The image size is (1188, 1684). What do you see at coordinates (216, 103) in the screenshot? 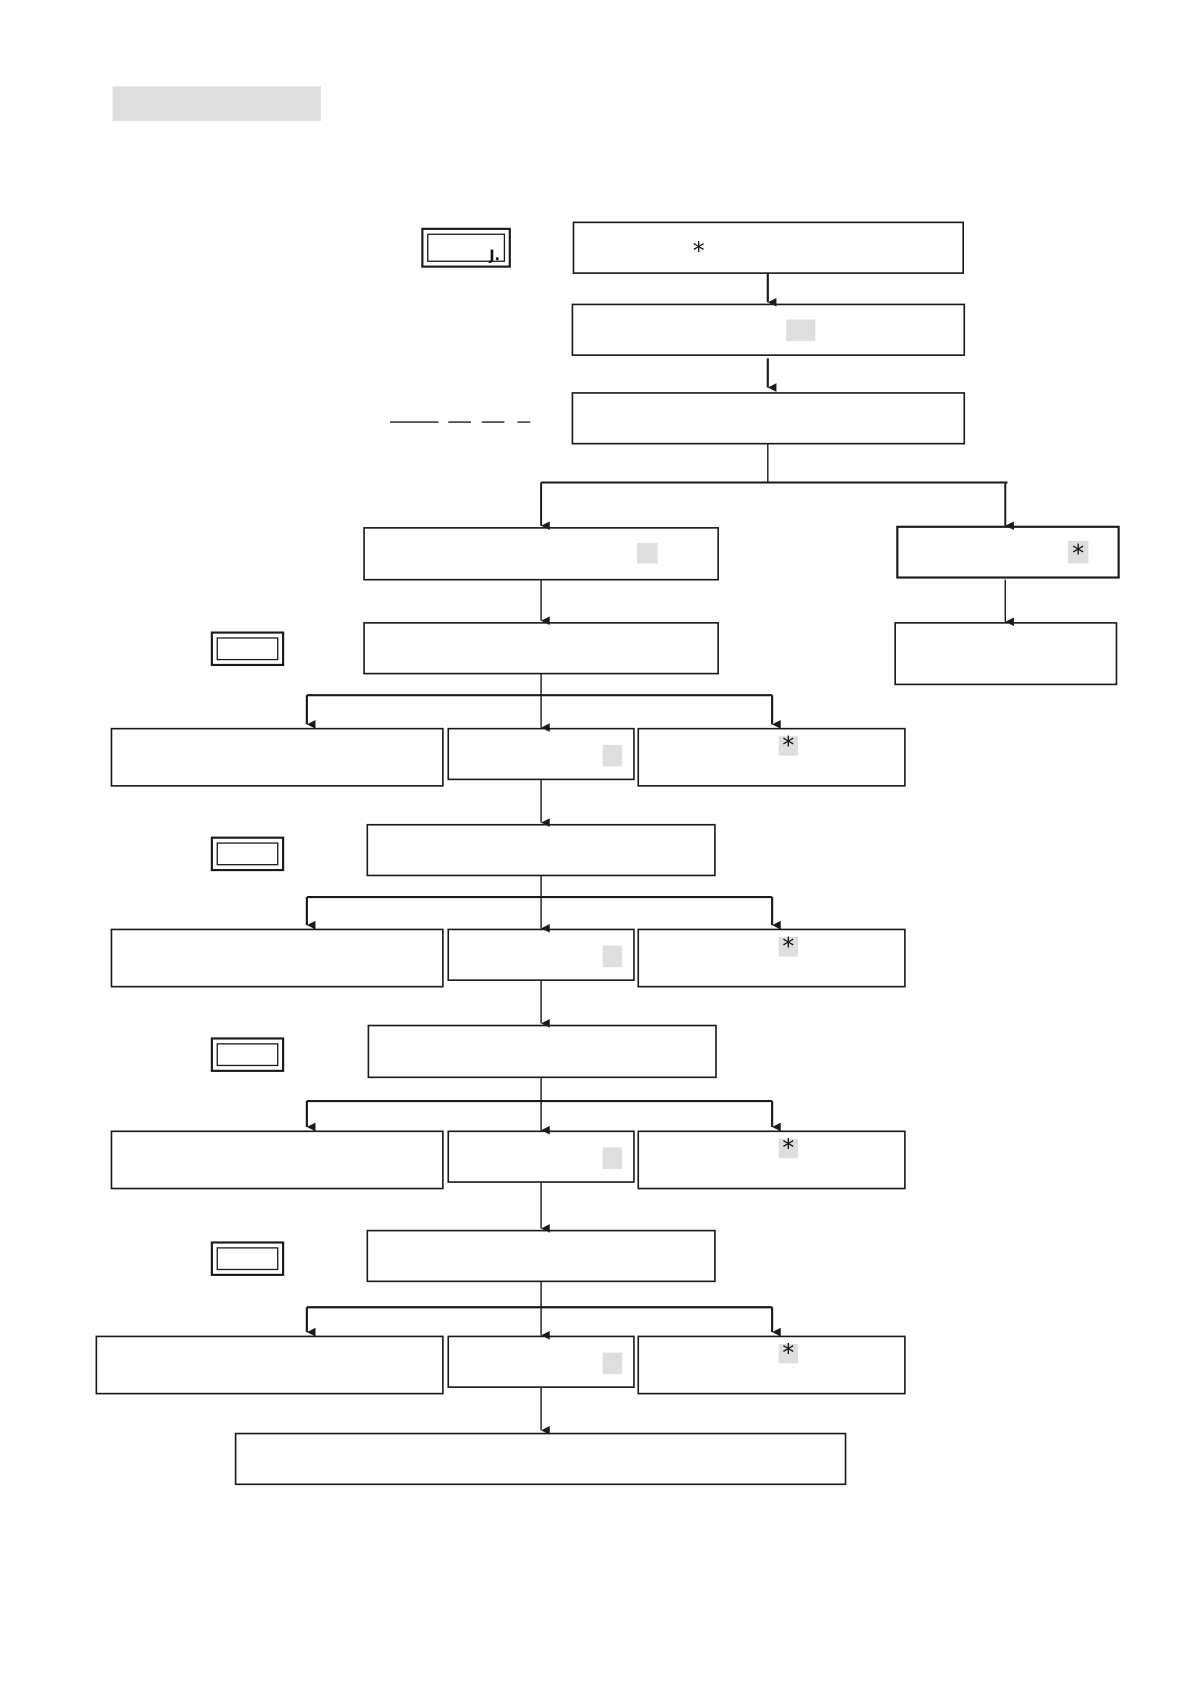
I see `title-redaction` at bounding box center [216, 103].